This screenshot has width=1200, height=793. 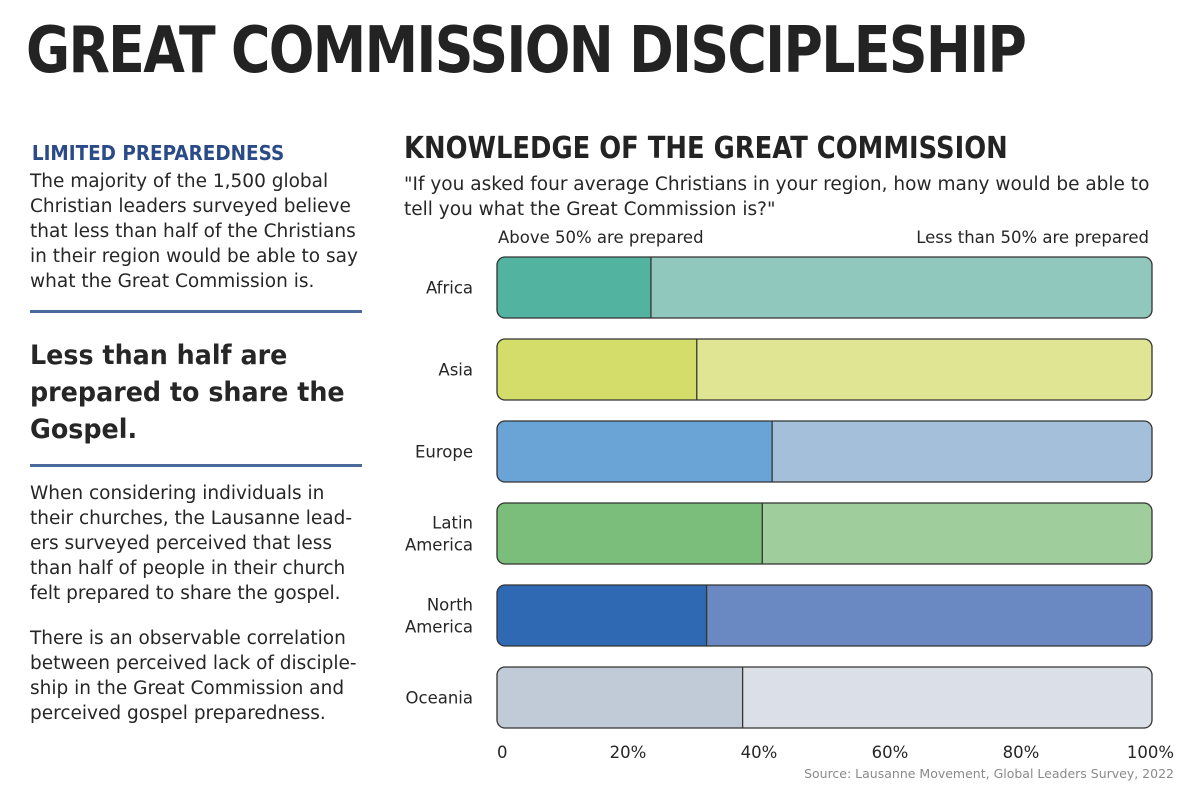 What do you see at coordinates (439, 534) in the screenshot?
I see `category-label: Latin America` at bounding box center [439, 534].